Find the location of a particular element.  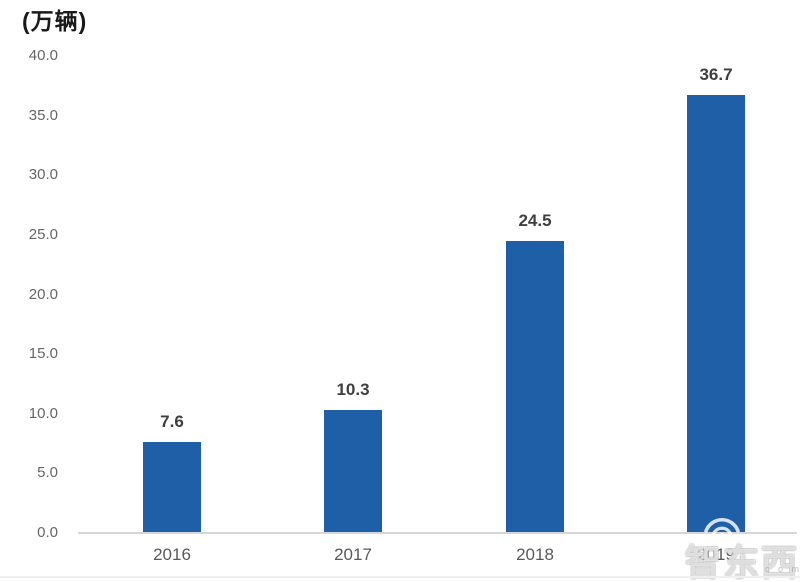

y-tick-25.0: 25.0 is located at coordinates (43, 234).